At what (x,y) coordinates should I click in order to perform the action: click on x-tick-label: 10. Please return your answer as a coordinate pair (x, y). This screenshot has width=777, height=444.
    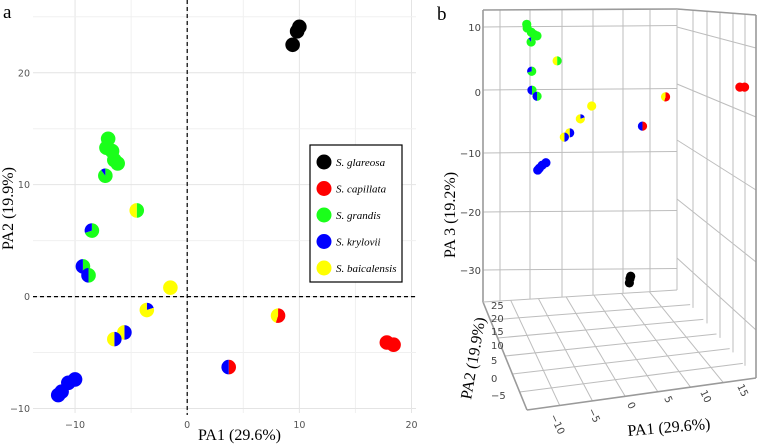
    Looking at the image, I should click on (704, 397).